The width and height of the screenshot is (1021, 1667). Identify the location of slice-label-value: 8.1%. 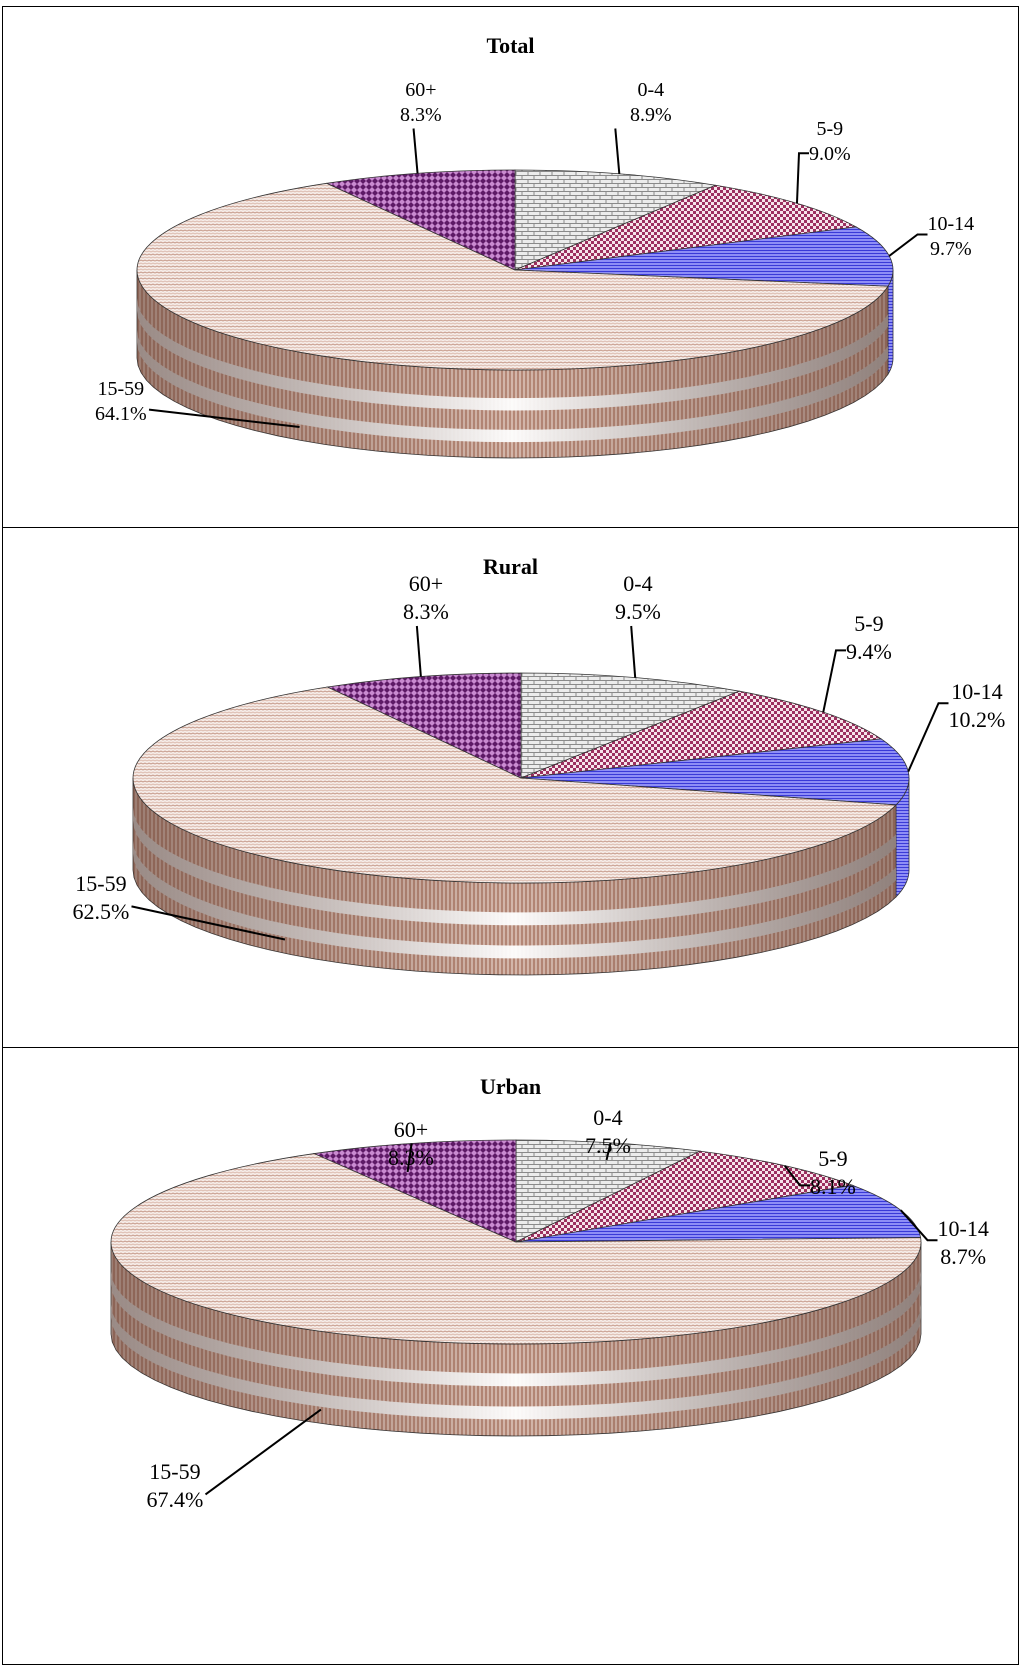
(833, 1187).